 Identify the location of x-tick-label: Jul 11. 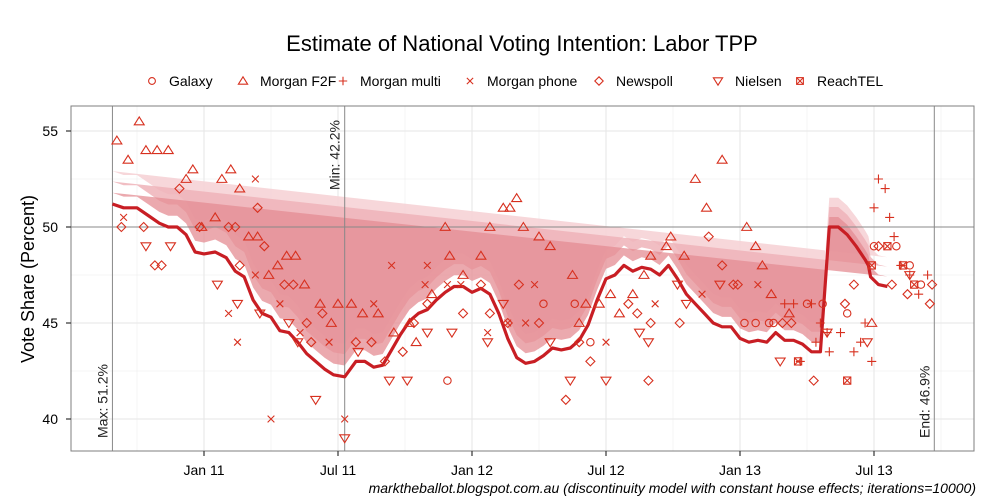
(338, 470).